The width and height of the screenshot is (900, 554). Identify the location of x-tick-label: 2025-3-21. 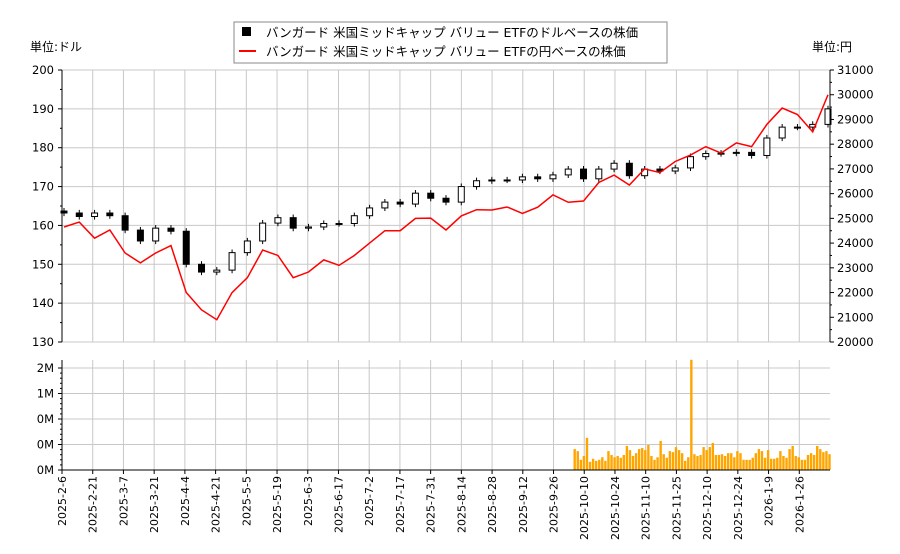
(154, 504).